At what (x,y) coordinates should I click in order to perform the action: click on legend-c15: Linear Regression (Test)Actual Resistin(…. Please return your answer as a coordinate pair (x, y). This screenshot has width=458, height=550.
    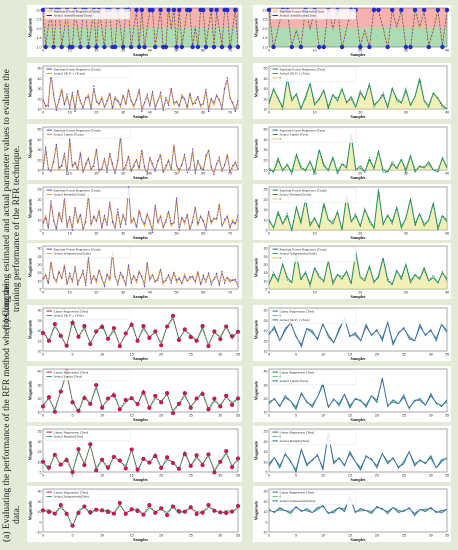
    Looking at the image, I should click on (87, 435).